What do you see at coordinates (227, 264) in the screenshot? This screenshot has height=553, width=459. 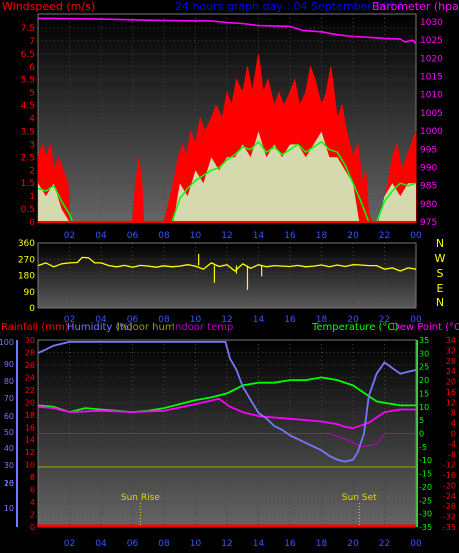 I see `wind-direction-line` at bounding box center [227, 264].